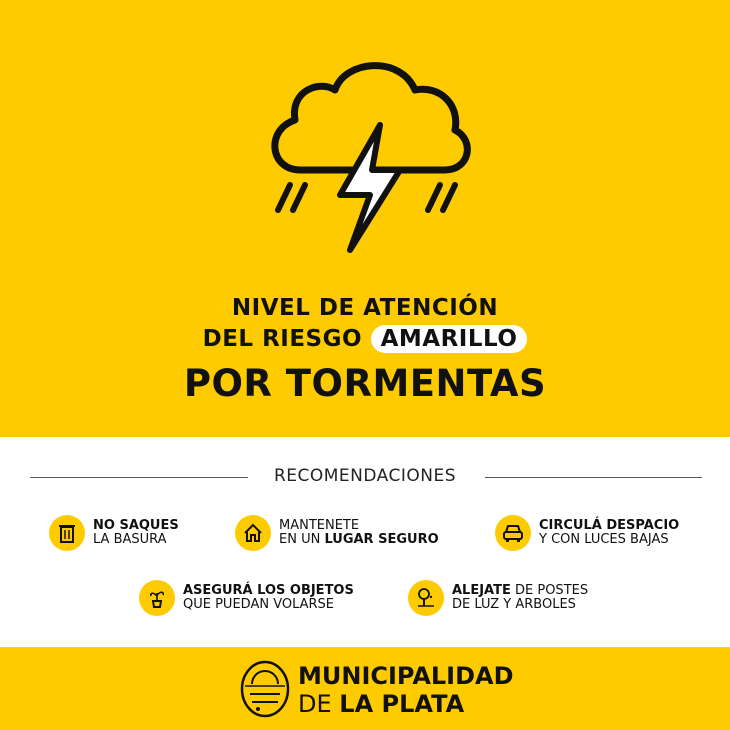  I want to click on rec-text: EN UN, so click(302, 539).